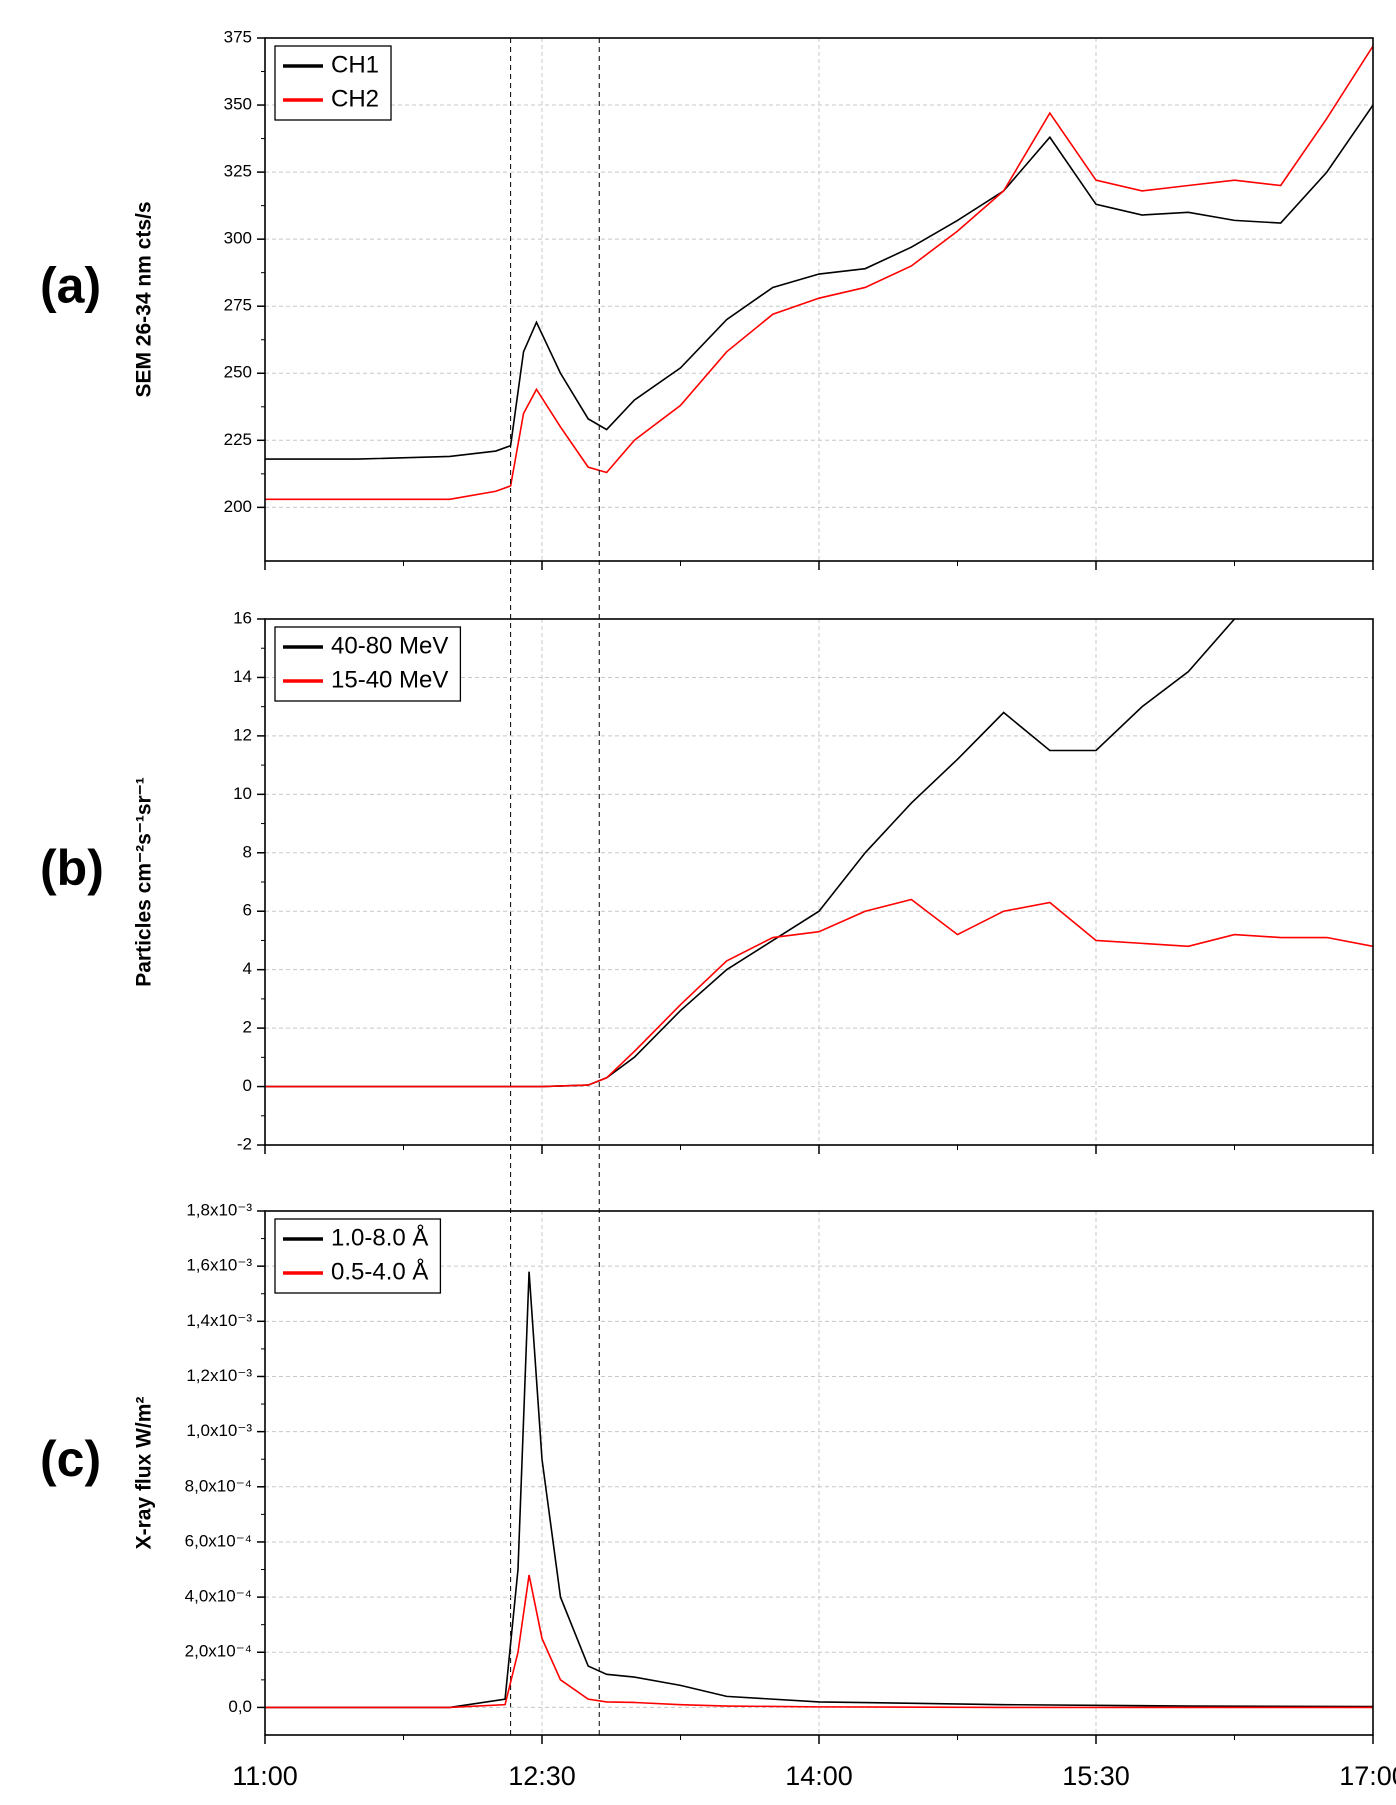  Describe the element at coordinates (247, 1027) in the screenshot. I see `y-tick-label: 2` at that location.